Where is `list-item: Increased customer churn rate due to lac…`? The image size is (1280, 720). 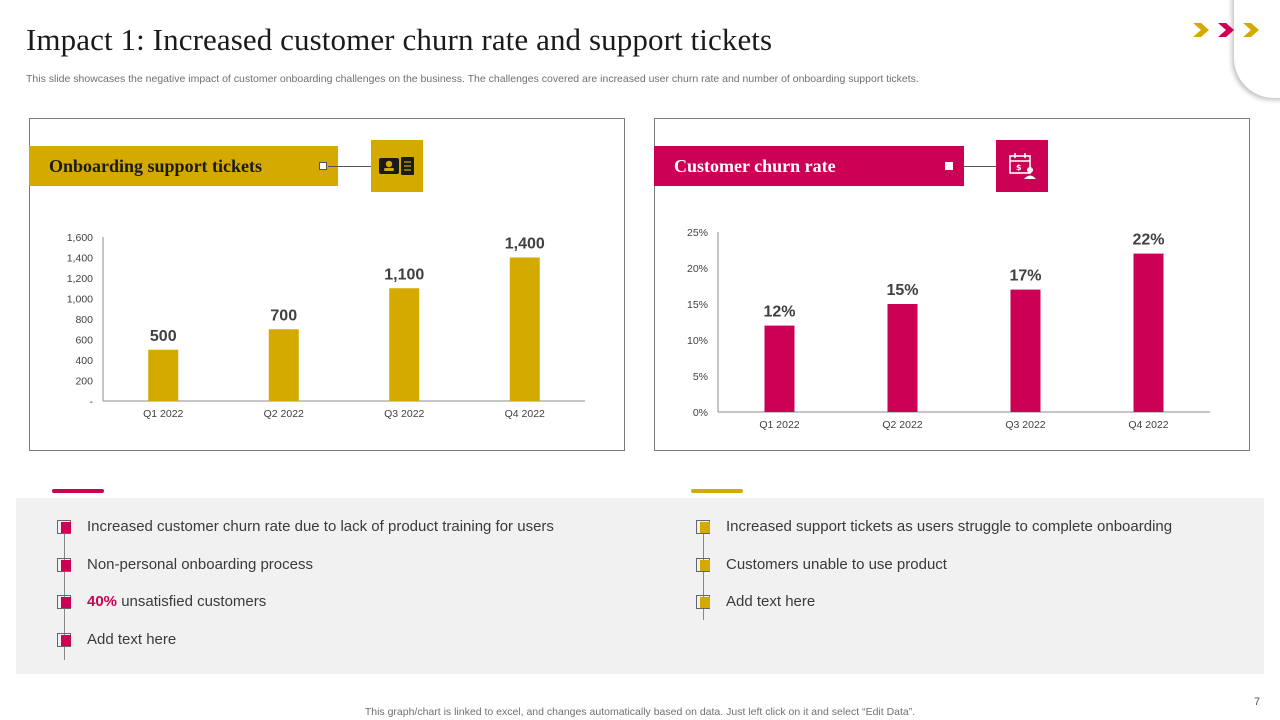
list-item: Increased customer churn rate due to lac… is located at coordinates (305, 535).